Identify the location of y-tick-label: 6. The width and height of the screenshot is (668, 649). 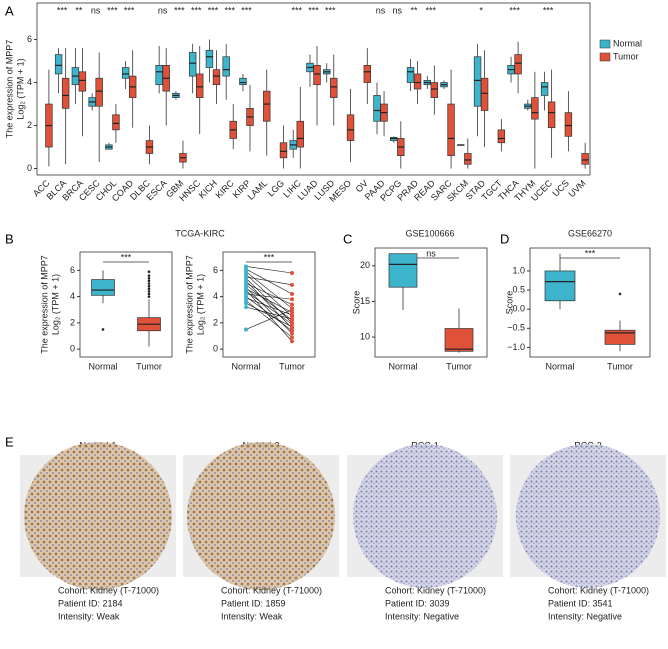
(72, 270).